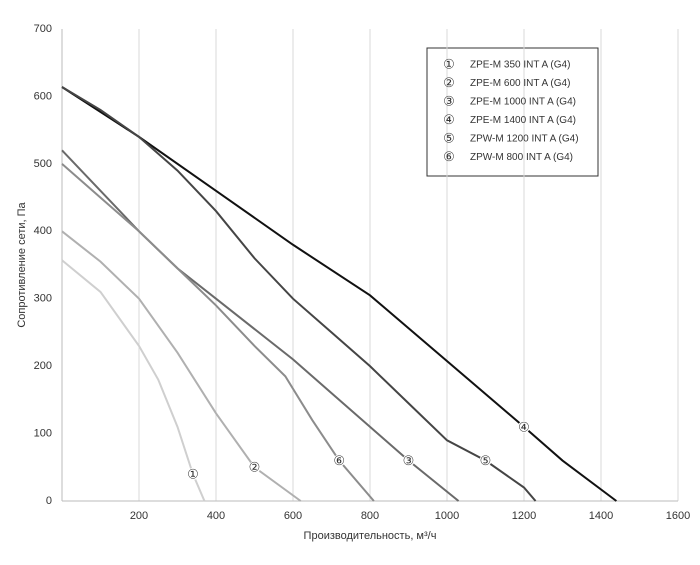 Image resolution: width=700 pixels, height=565 pixels. What do you see at coordinates (449, 156) in the screenshot?
I see `legend-marker: ⑥` at bounding box center [449, 156].